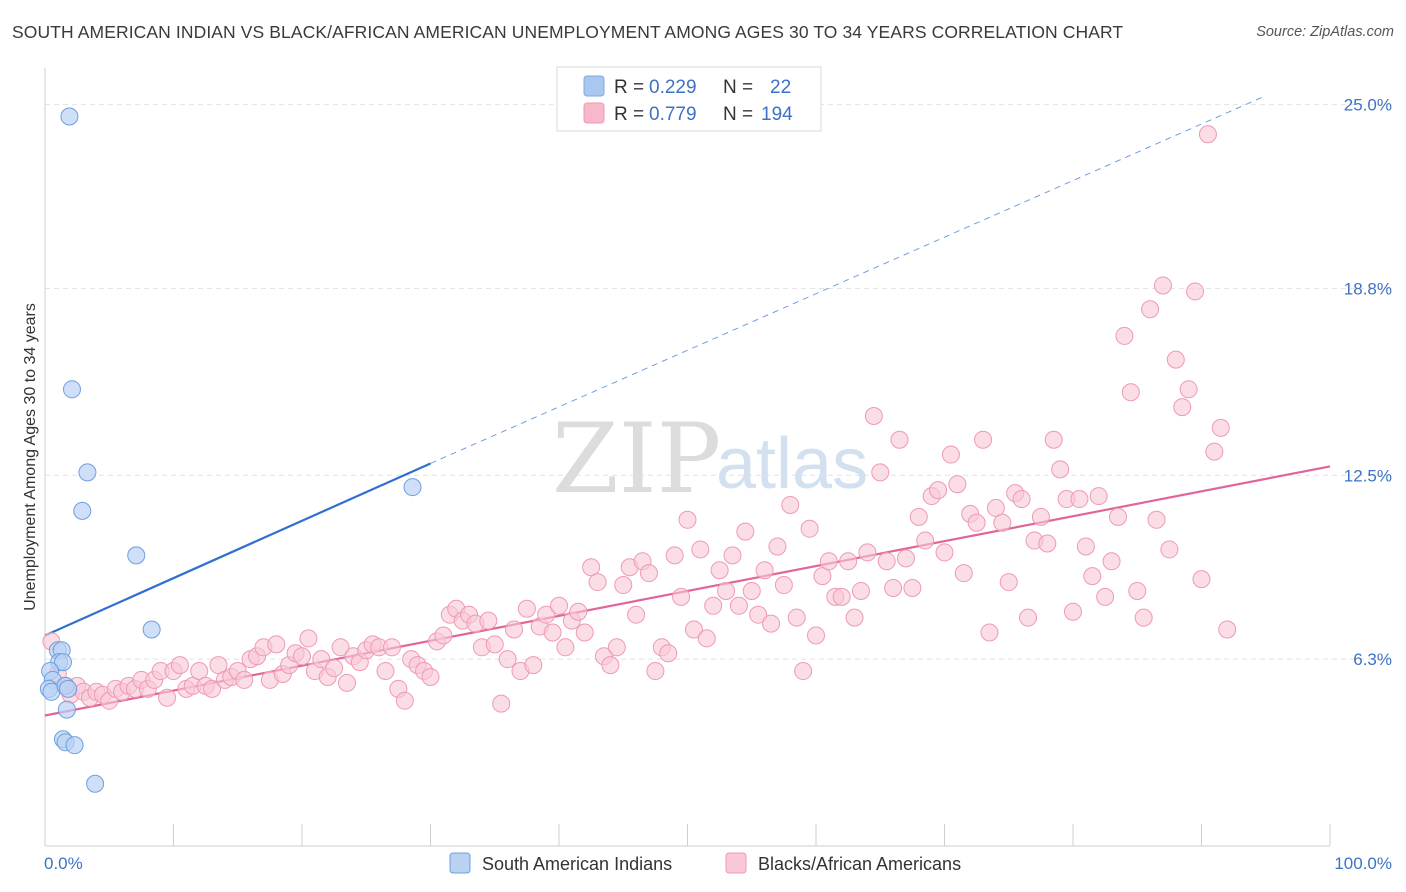 The height and width of the screenshot is (892, 1406). What do you see at coordinates (1325, 32) in the screenshot?
I see `source-credit: Source: ZipAtlas.com` at bounding box center [1325, 32].